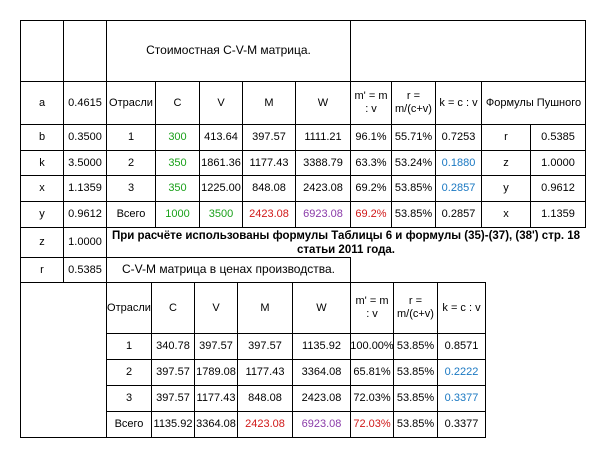 The image size is (600, 450). I want to click on top-header-r: r = m/(c+v), so click(413, 103).